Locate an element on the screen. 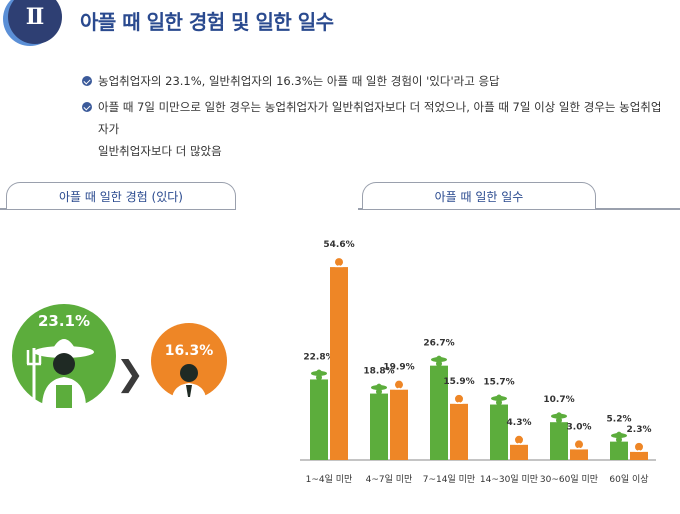 This screenshot has height=514, width=680. x-tick-label: 7~14일 미만 is located at coordinates (449, 479).